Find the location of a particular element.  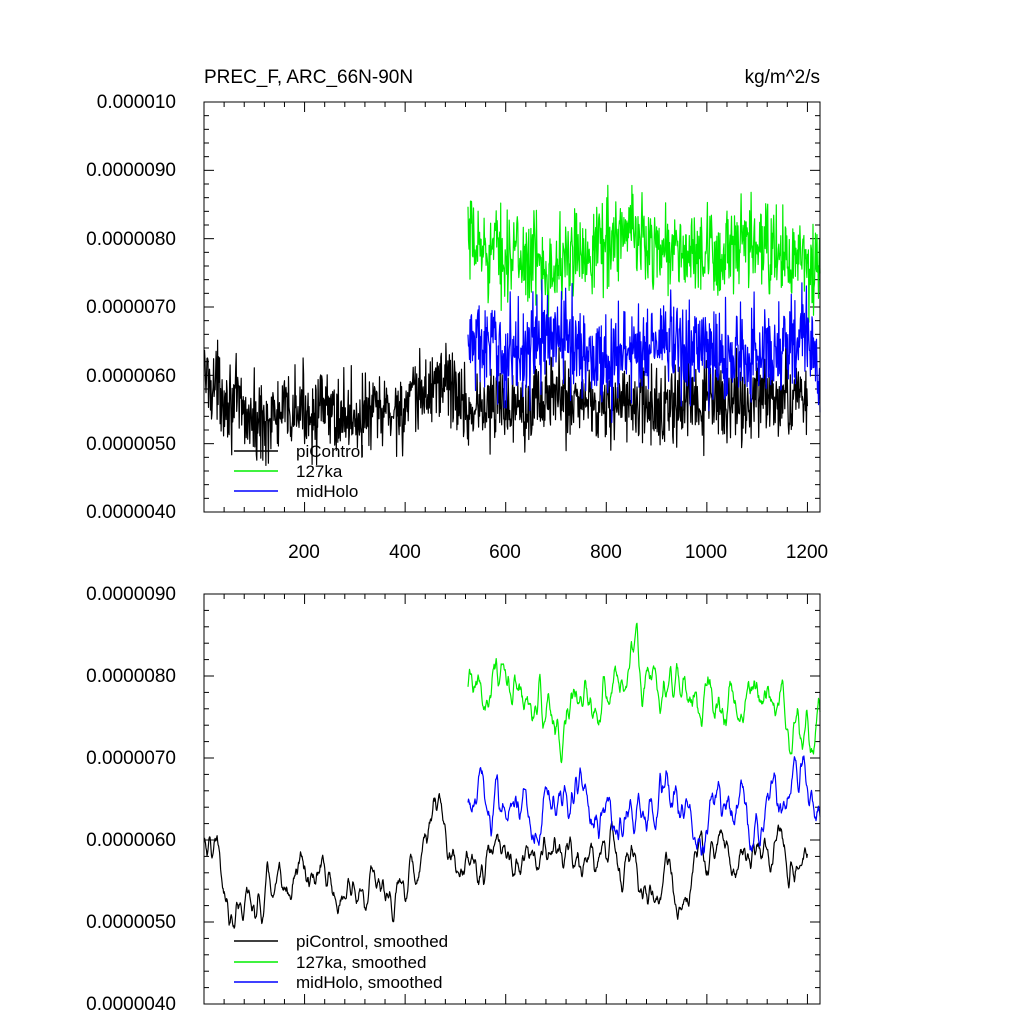

top-x-tick-label: 600 is located at coordinates (505, 552).